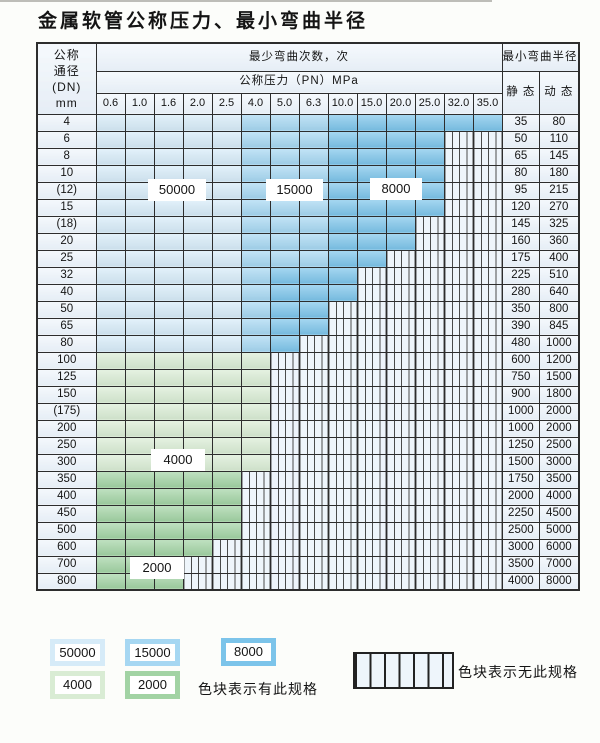 The image size is (600, 743). What do you see at coordinates (307, 292) in the screenshot?
I see `table-row: 40 280 640` at bounding box center [307, 292].